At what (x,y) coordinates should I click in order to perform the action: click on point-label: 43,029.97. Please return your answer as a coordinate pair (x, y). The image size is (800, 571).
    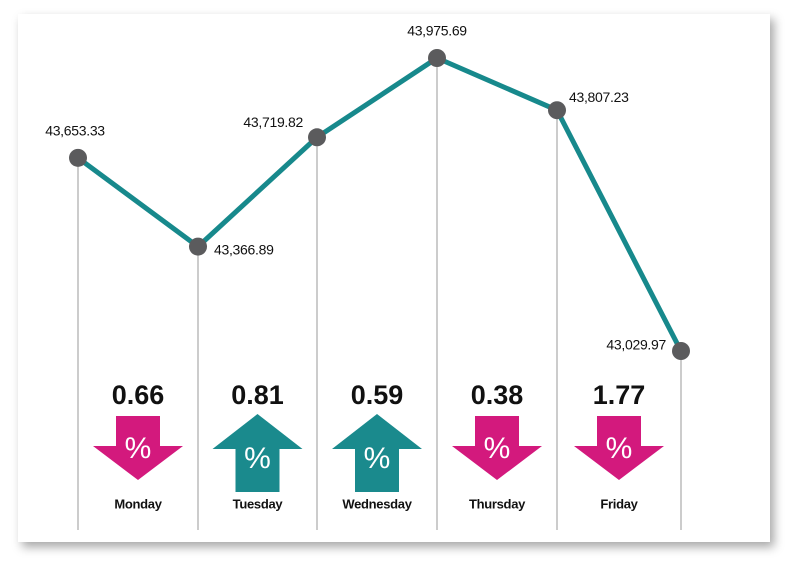
    Looking at the image, I should click on (636, 345).